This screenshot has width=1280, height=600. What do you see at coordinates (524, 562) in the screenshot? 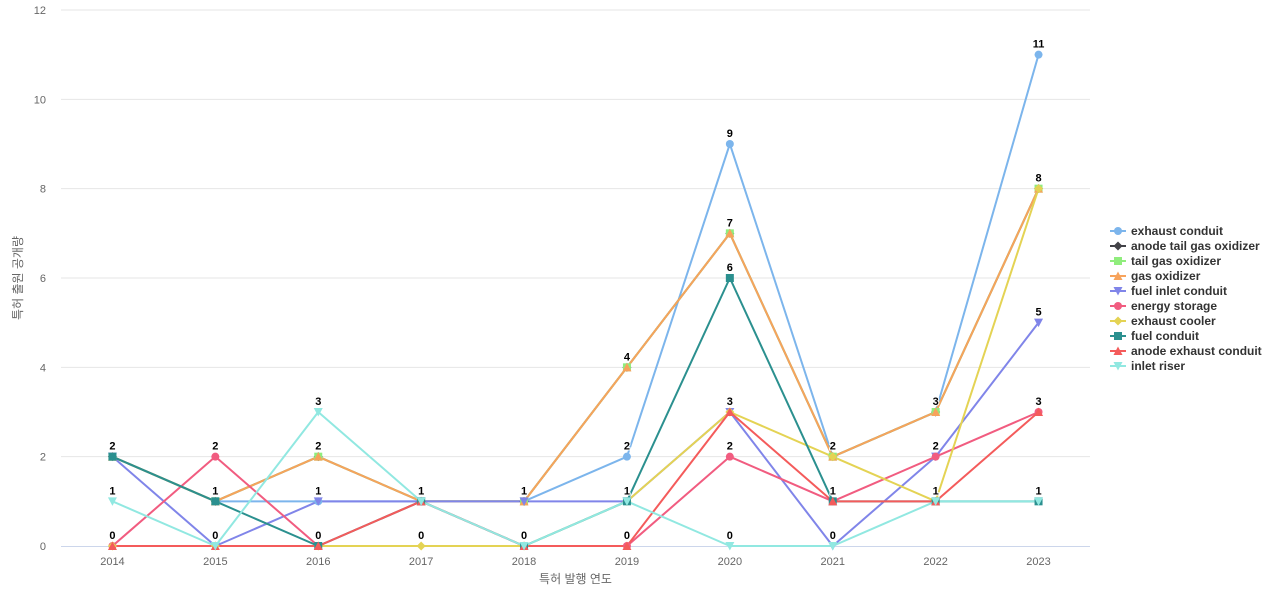
I see `x-tick-label: 2018` at bounding box center [524, 562].